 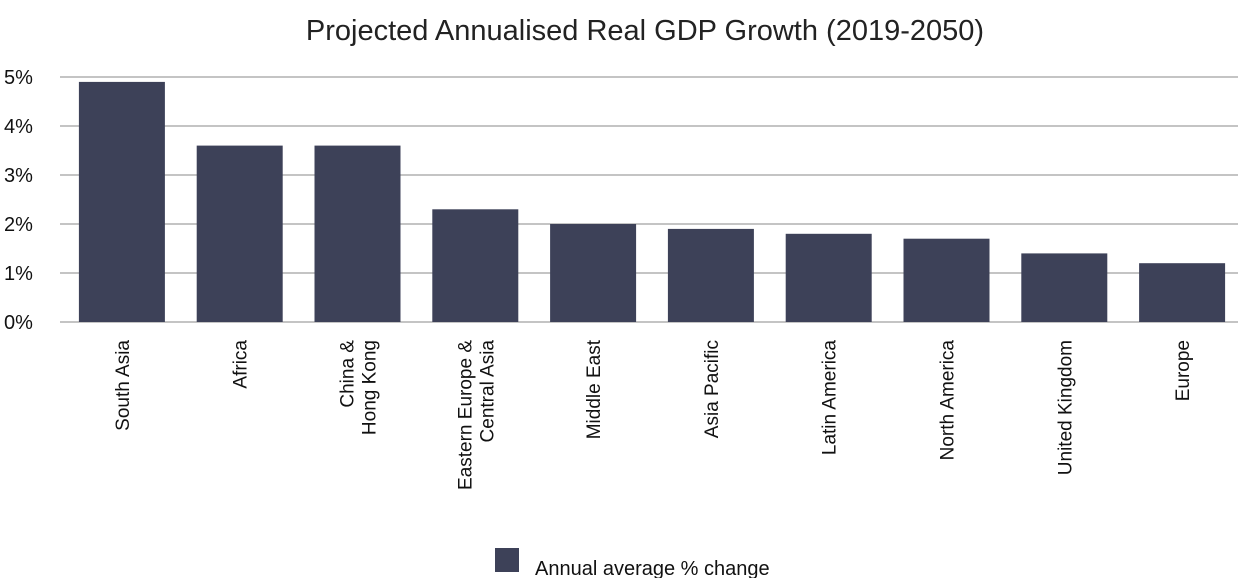 I want to click on x-tick-label-line: China &, so click(x=348, y=374).